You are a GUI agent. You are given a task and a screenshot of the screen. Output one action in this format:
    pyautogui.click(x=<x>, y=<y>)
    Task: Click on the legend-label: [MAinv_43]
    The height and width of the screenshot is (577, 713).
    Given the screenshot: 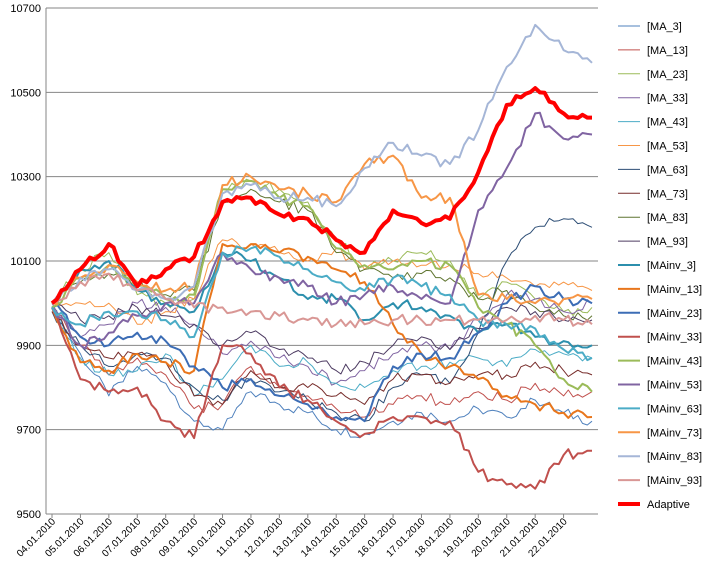 What is the action you would take?
    pyautogui.click(x=674, y=362)
    